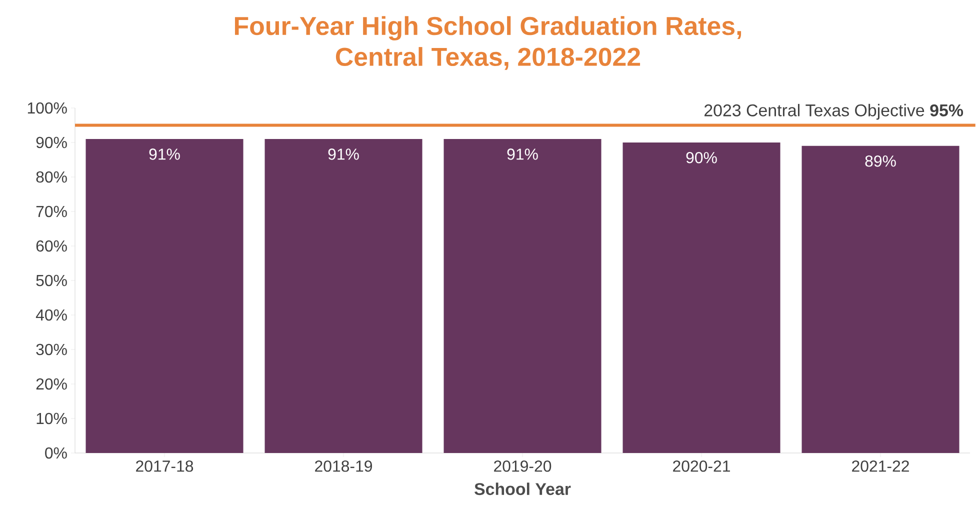  I want to click on data-label: 89%, so click(880, 161).